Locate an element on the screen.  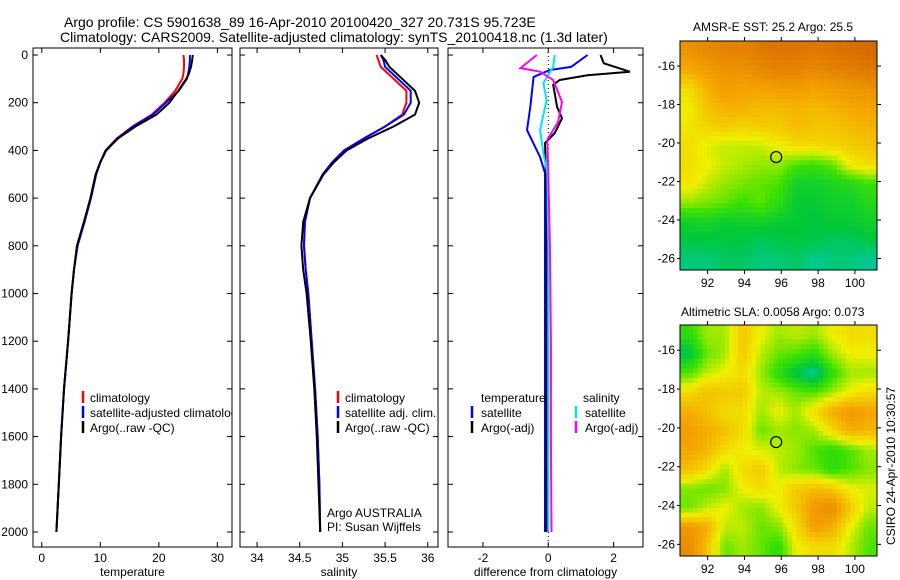
x-axis-label: difference from climatology is located at coordinates (545, 572).